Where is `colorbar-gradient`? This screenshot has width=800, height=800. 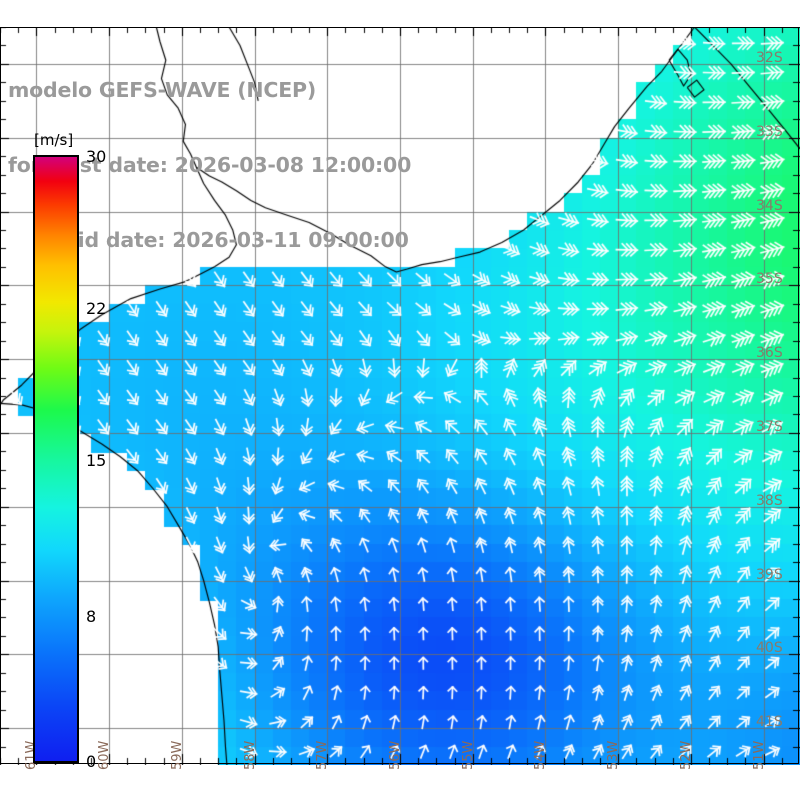
colorbar-gradient is located at coordinates (56, 459).